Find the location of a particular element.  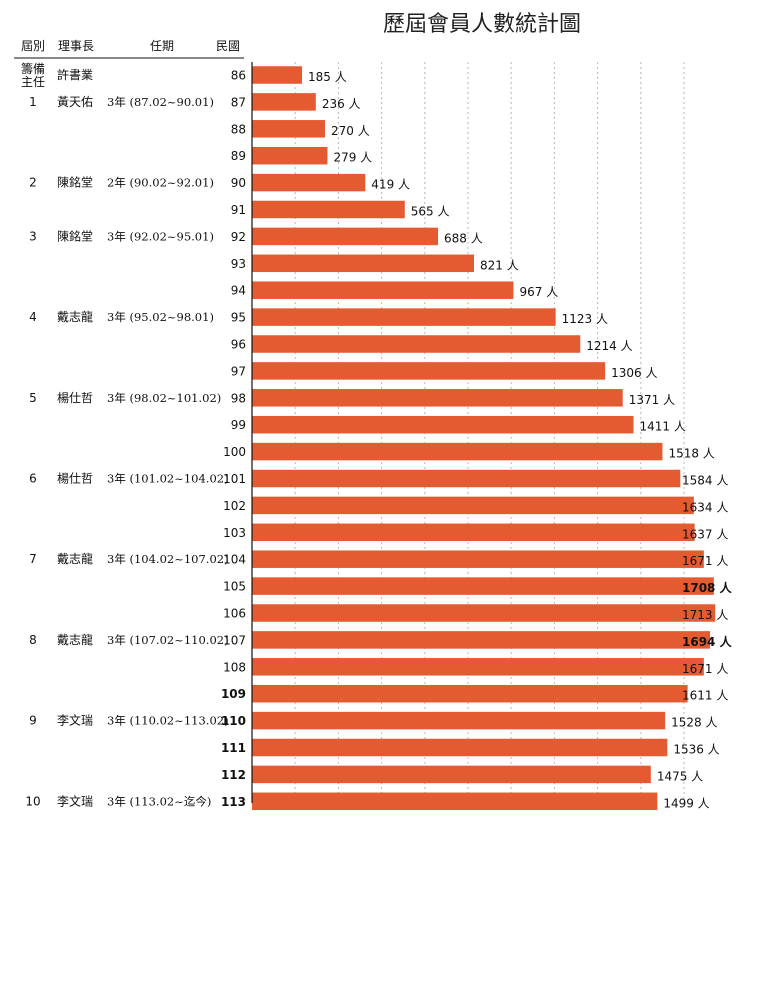

value-label: 1584 人 is located at coordinates (705, 481).